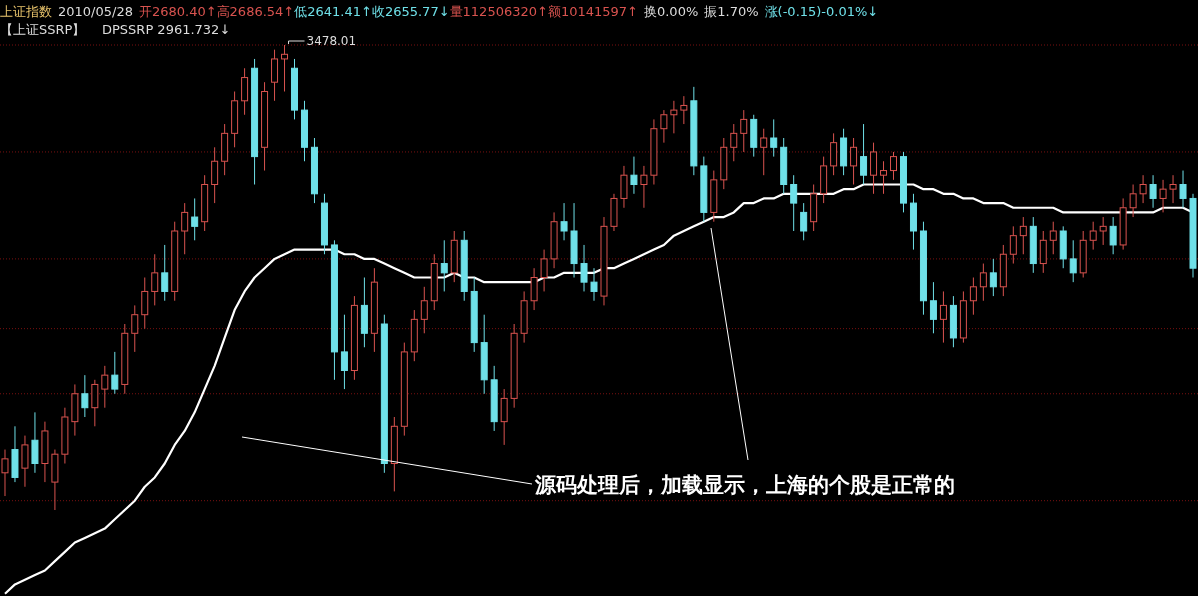 The image size is (1198, 596). Describe the element at coordinates (744, 485) in the screenshot. I see `annotation: 源码处理后，加载显示，上海的个股是正常的` at that location.